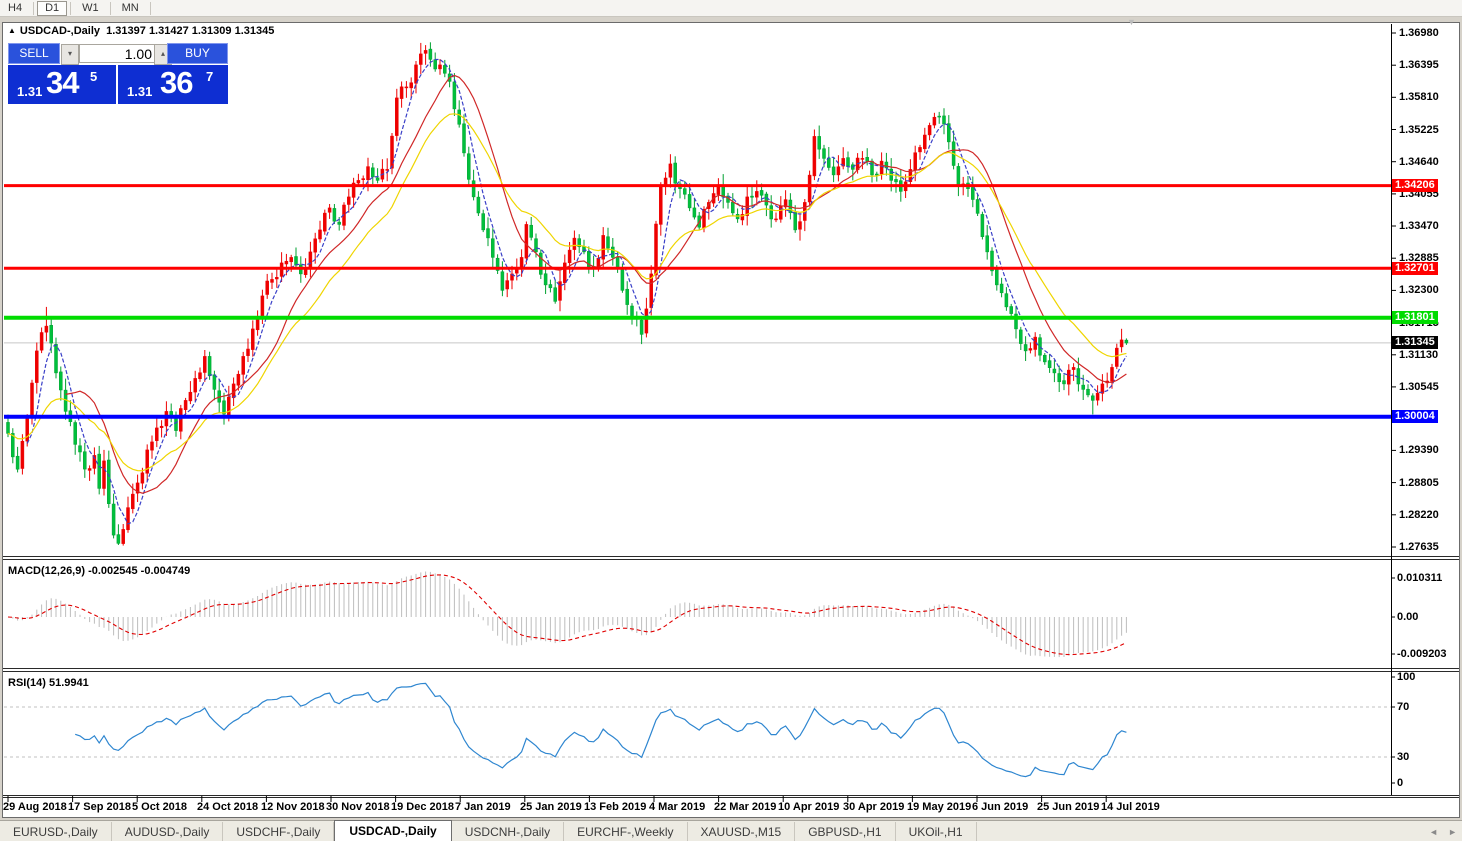  What do you see at coordinates (59, 31) in the screenshot?
I see `symbol-period-label: USDCAD-,Daily` at bounding box center [59, 31].